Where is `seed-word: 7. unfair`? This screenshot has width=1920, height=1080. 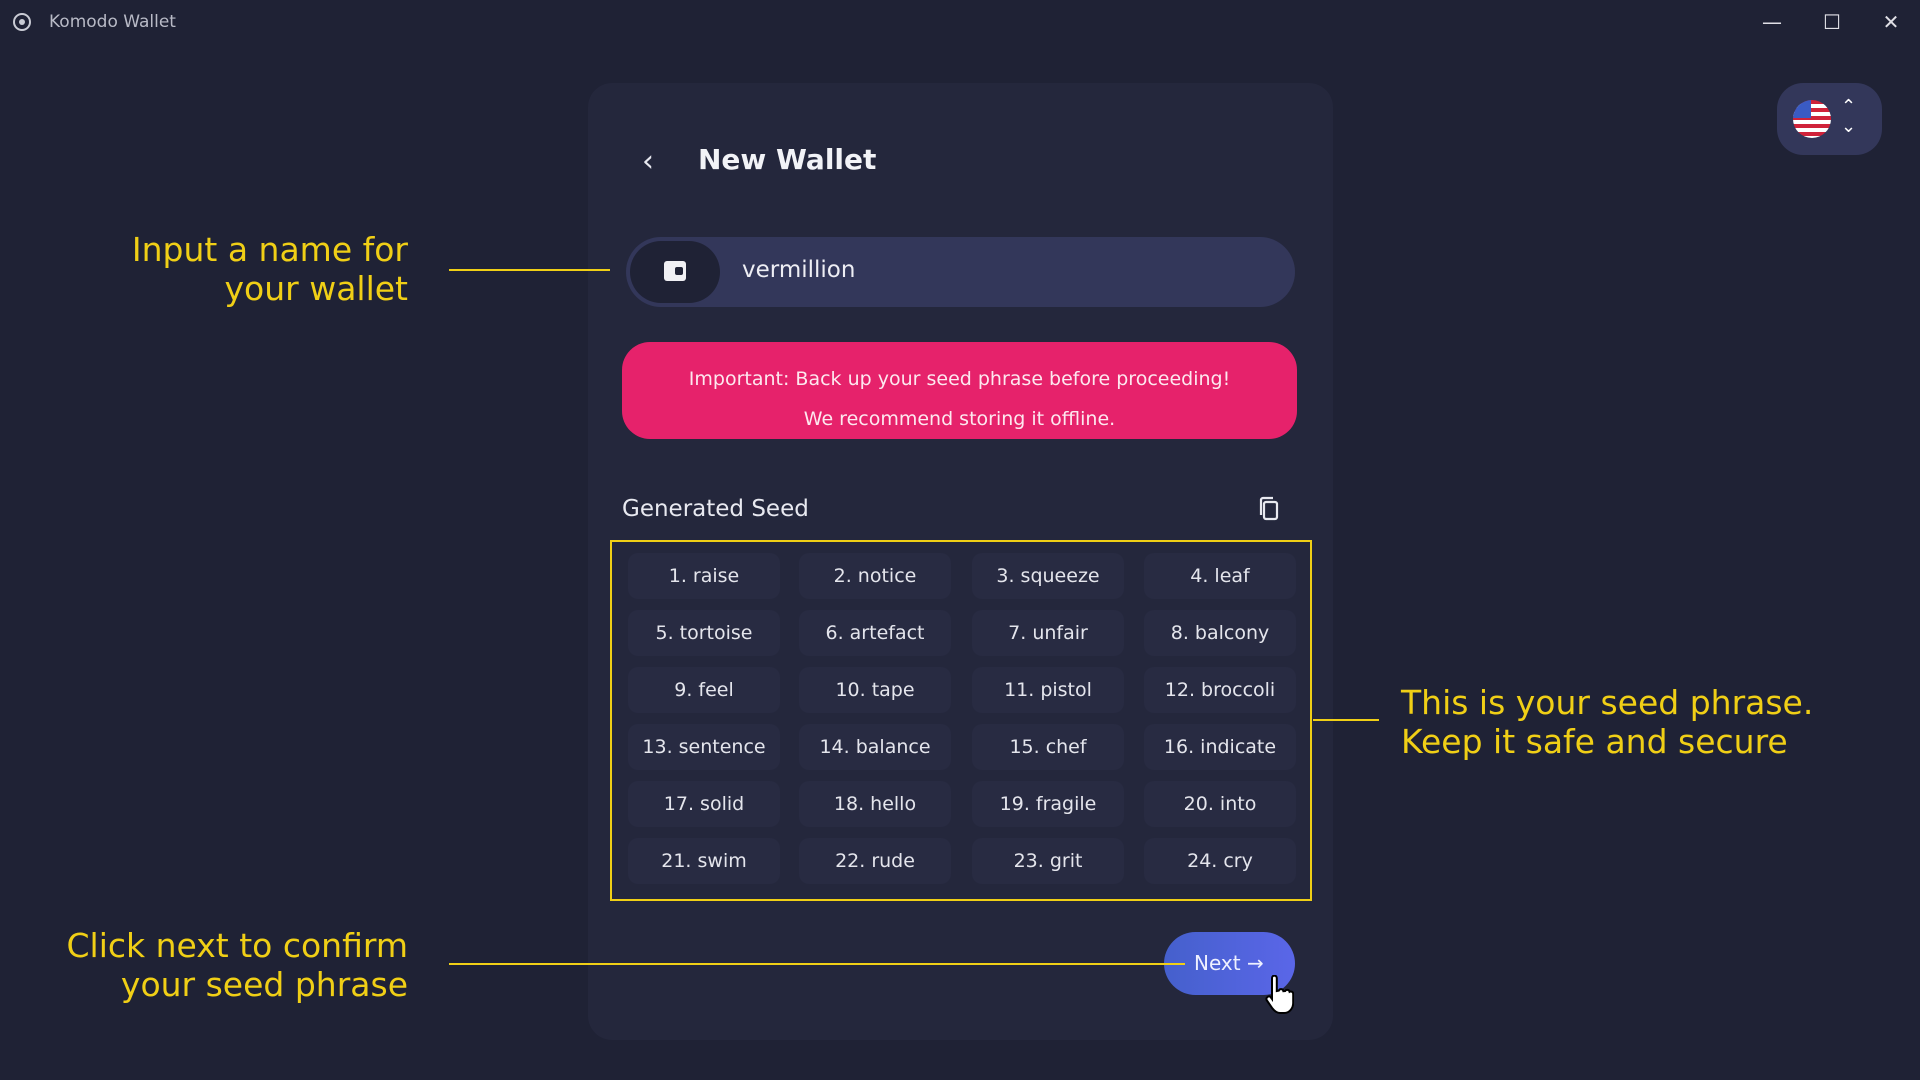
seed-word: 7. unfair is located at coordinates (1048, 633).